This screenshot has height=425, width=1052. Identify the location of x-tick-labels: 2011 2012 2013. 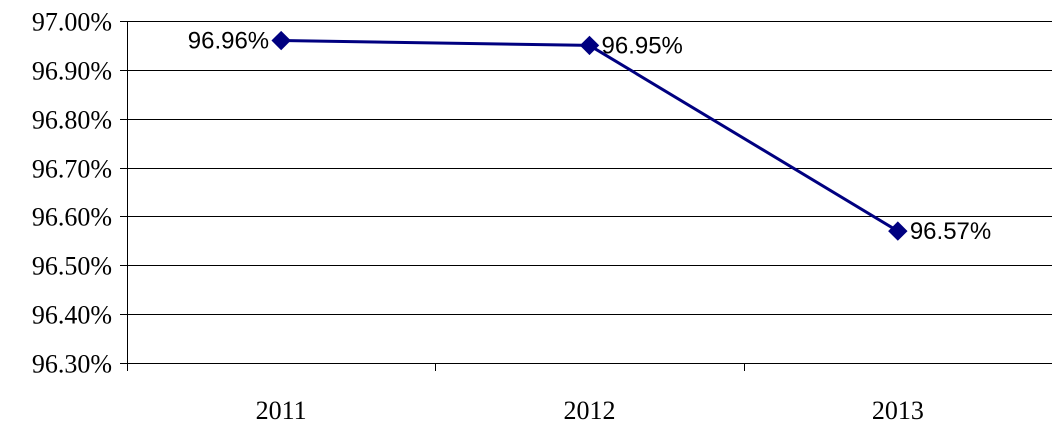
(590, 410).